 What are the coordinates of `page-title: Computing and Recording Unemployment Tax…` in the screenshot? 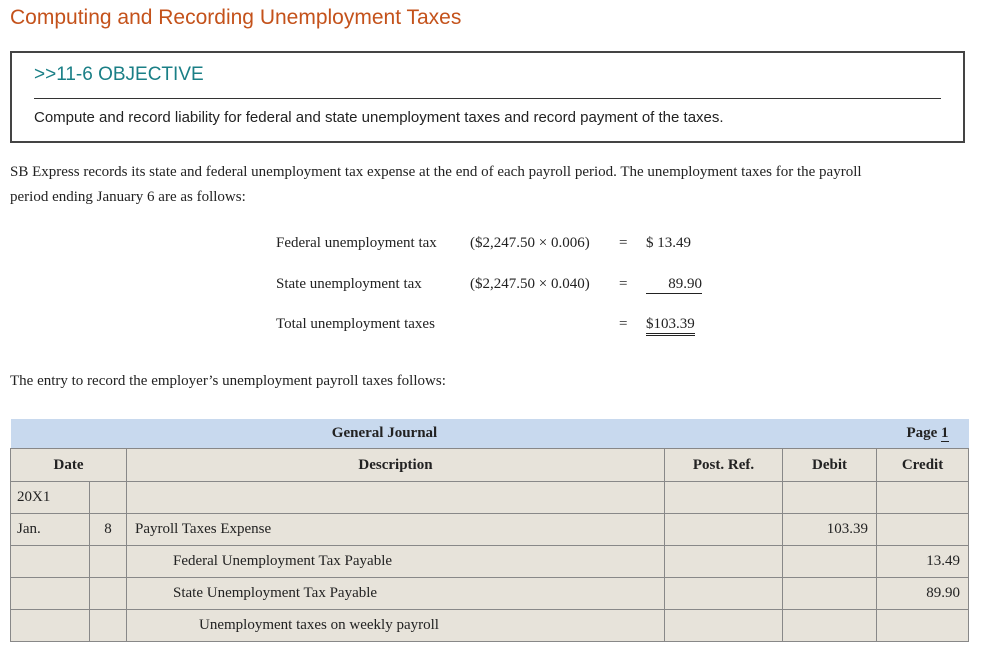 It's located at (236, 17).